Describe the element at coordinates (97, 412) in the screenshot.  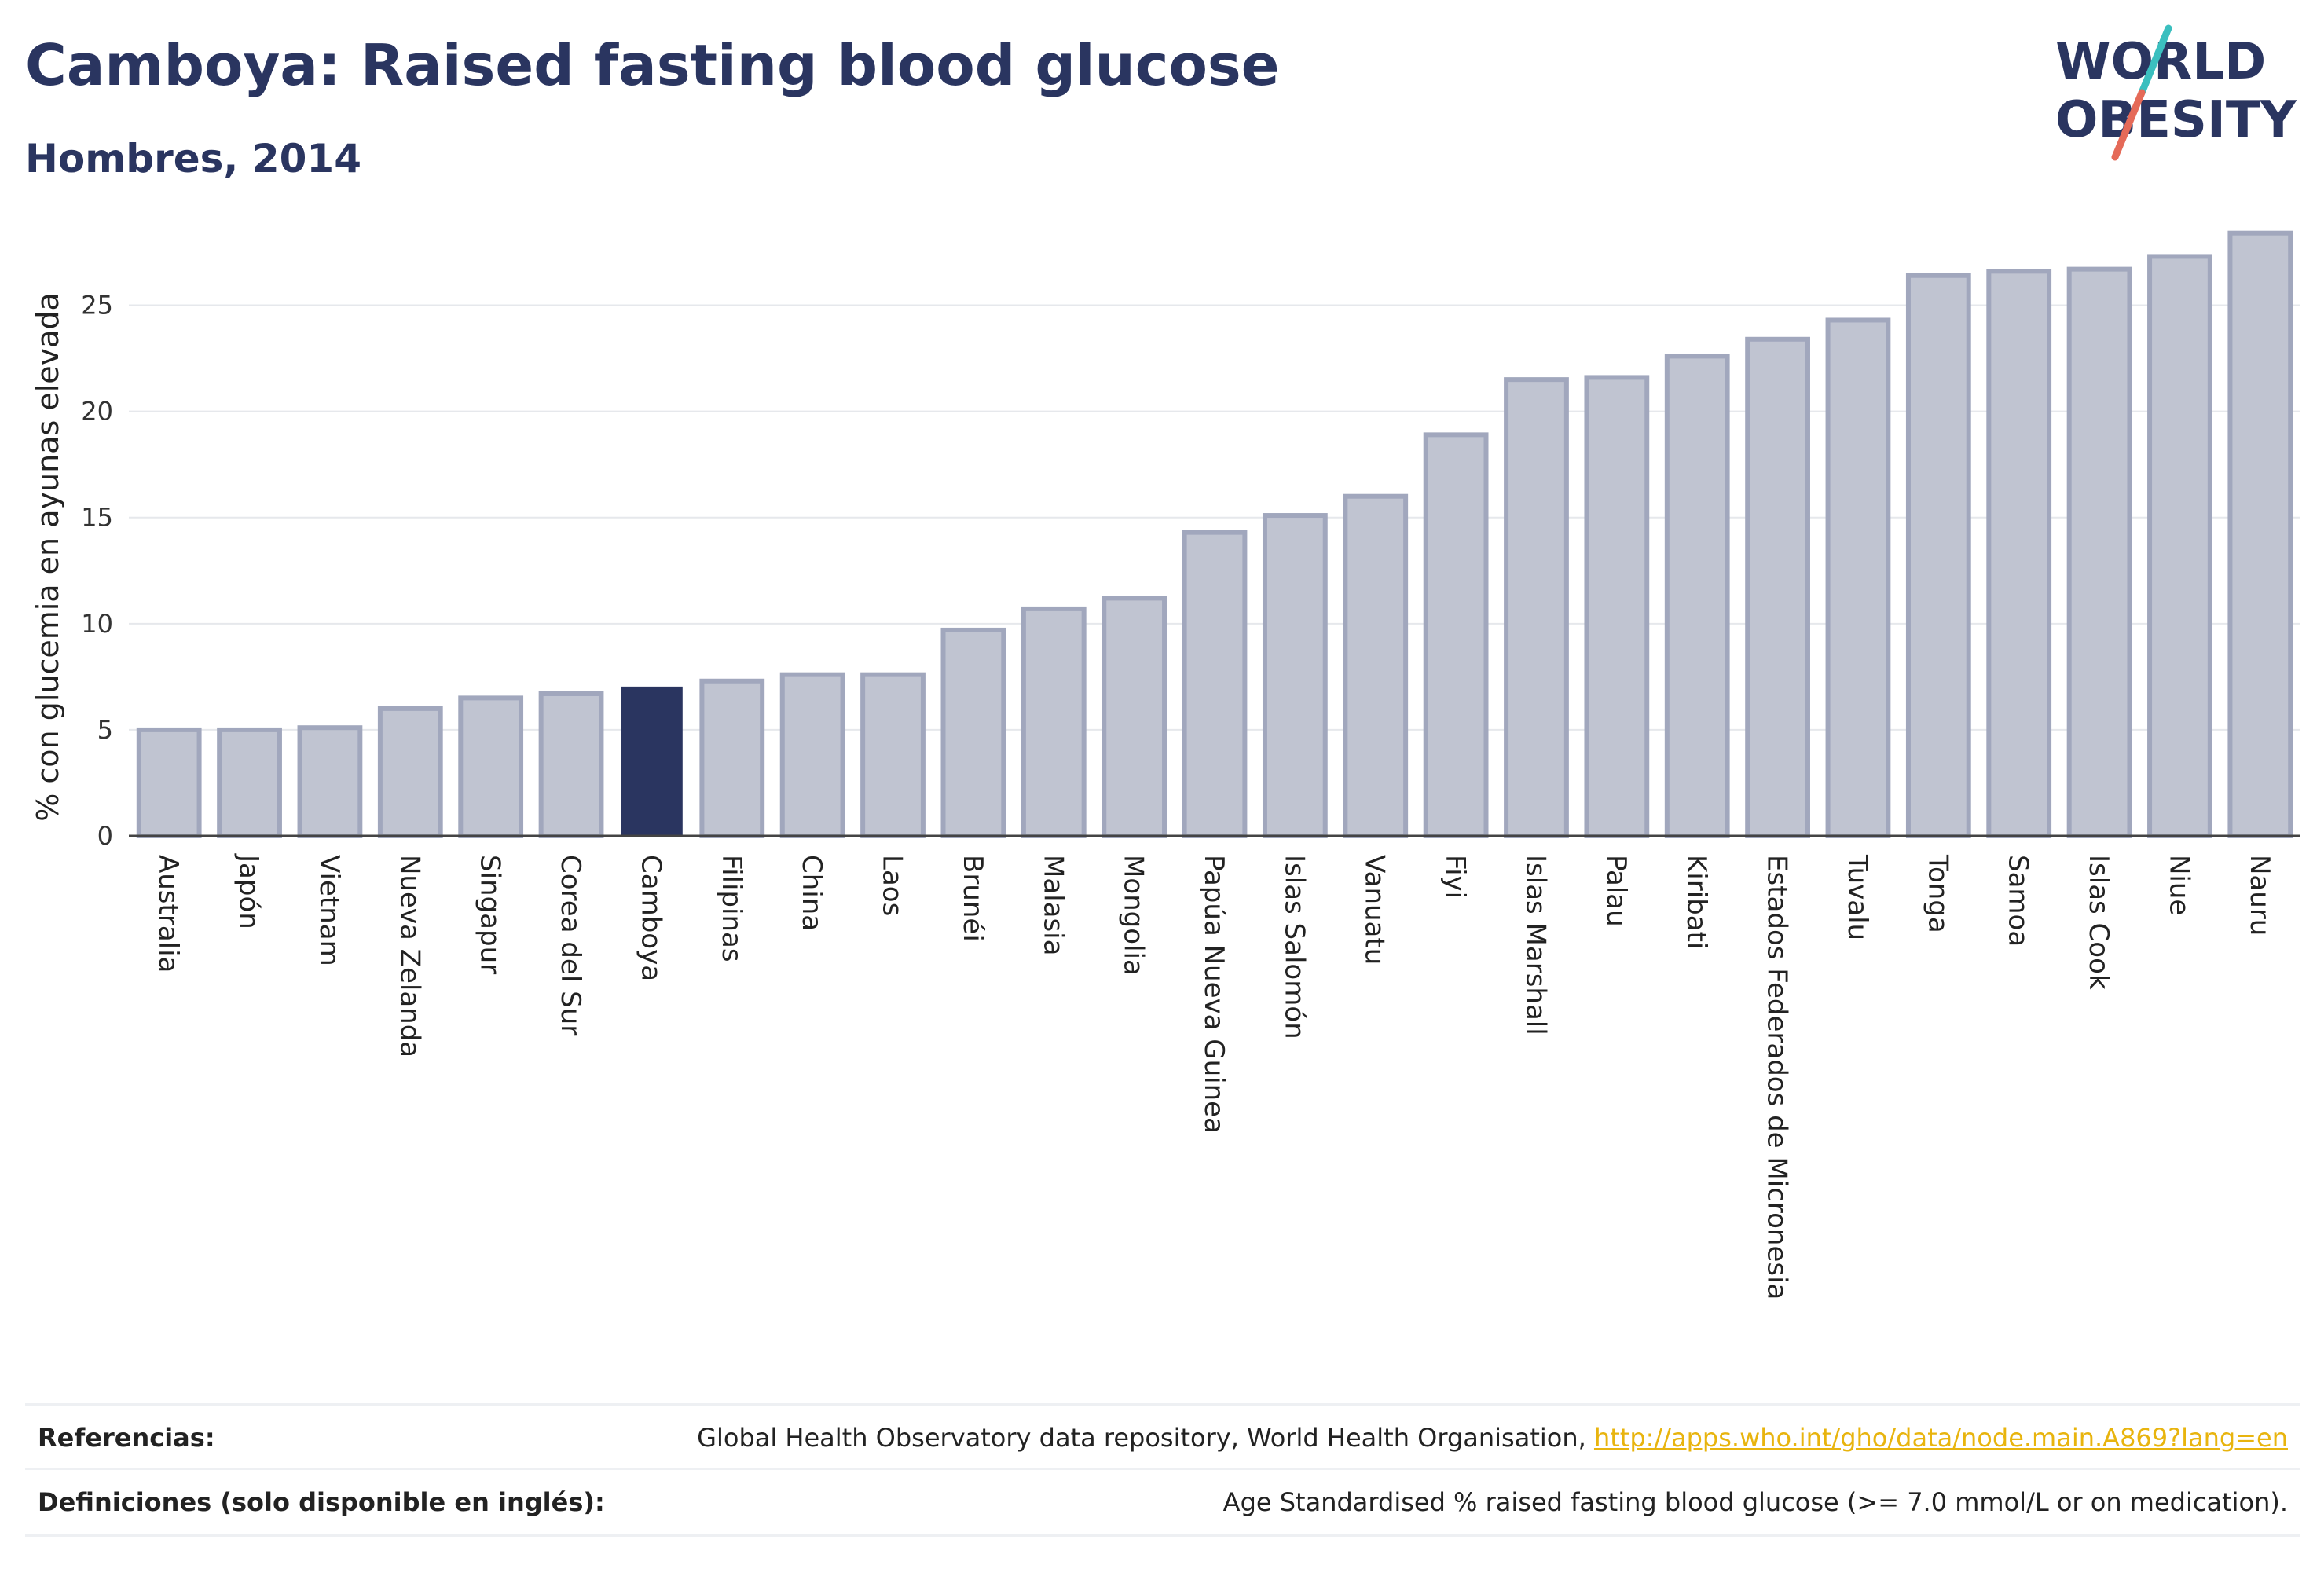
I see `y-tick-label: 20` at that location.